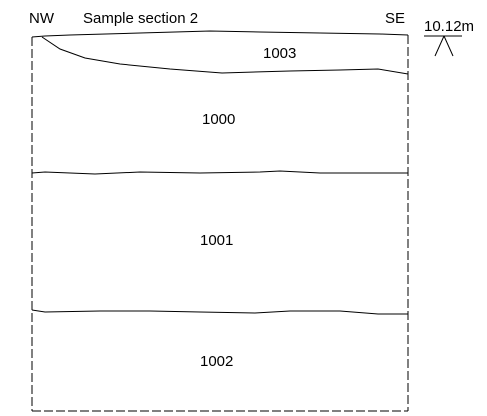 This screenshot has height=416, width=487. Describe the element at coordinates (218, 119) in the screenshot. I see `context-label-1000: 1000` at that location.